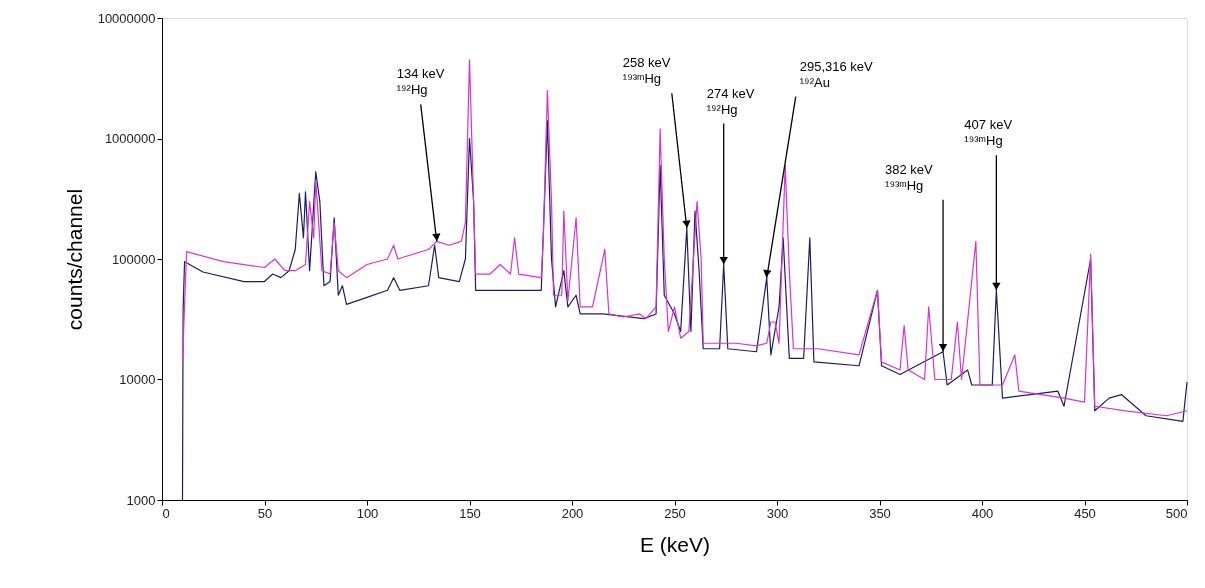  Describe the element at coordinates (166, 513) in the screenshot. I see `x-tick-label: 0` at that location.